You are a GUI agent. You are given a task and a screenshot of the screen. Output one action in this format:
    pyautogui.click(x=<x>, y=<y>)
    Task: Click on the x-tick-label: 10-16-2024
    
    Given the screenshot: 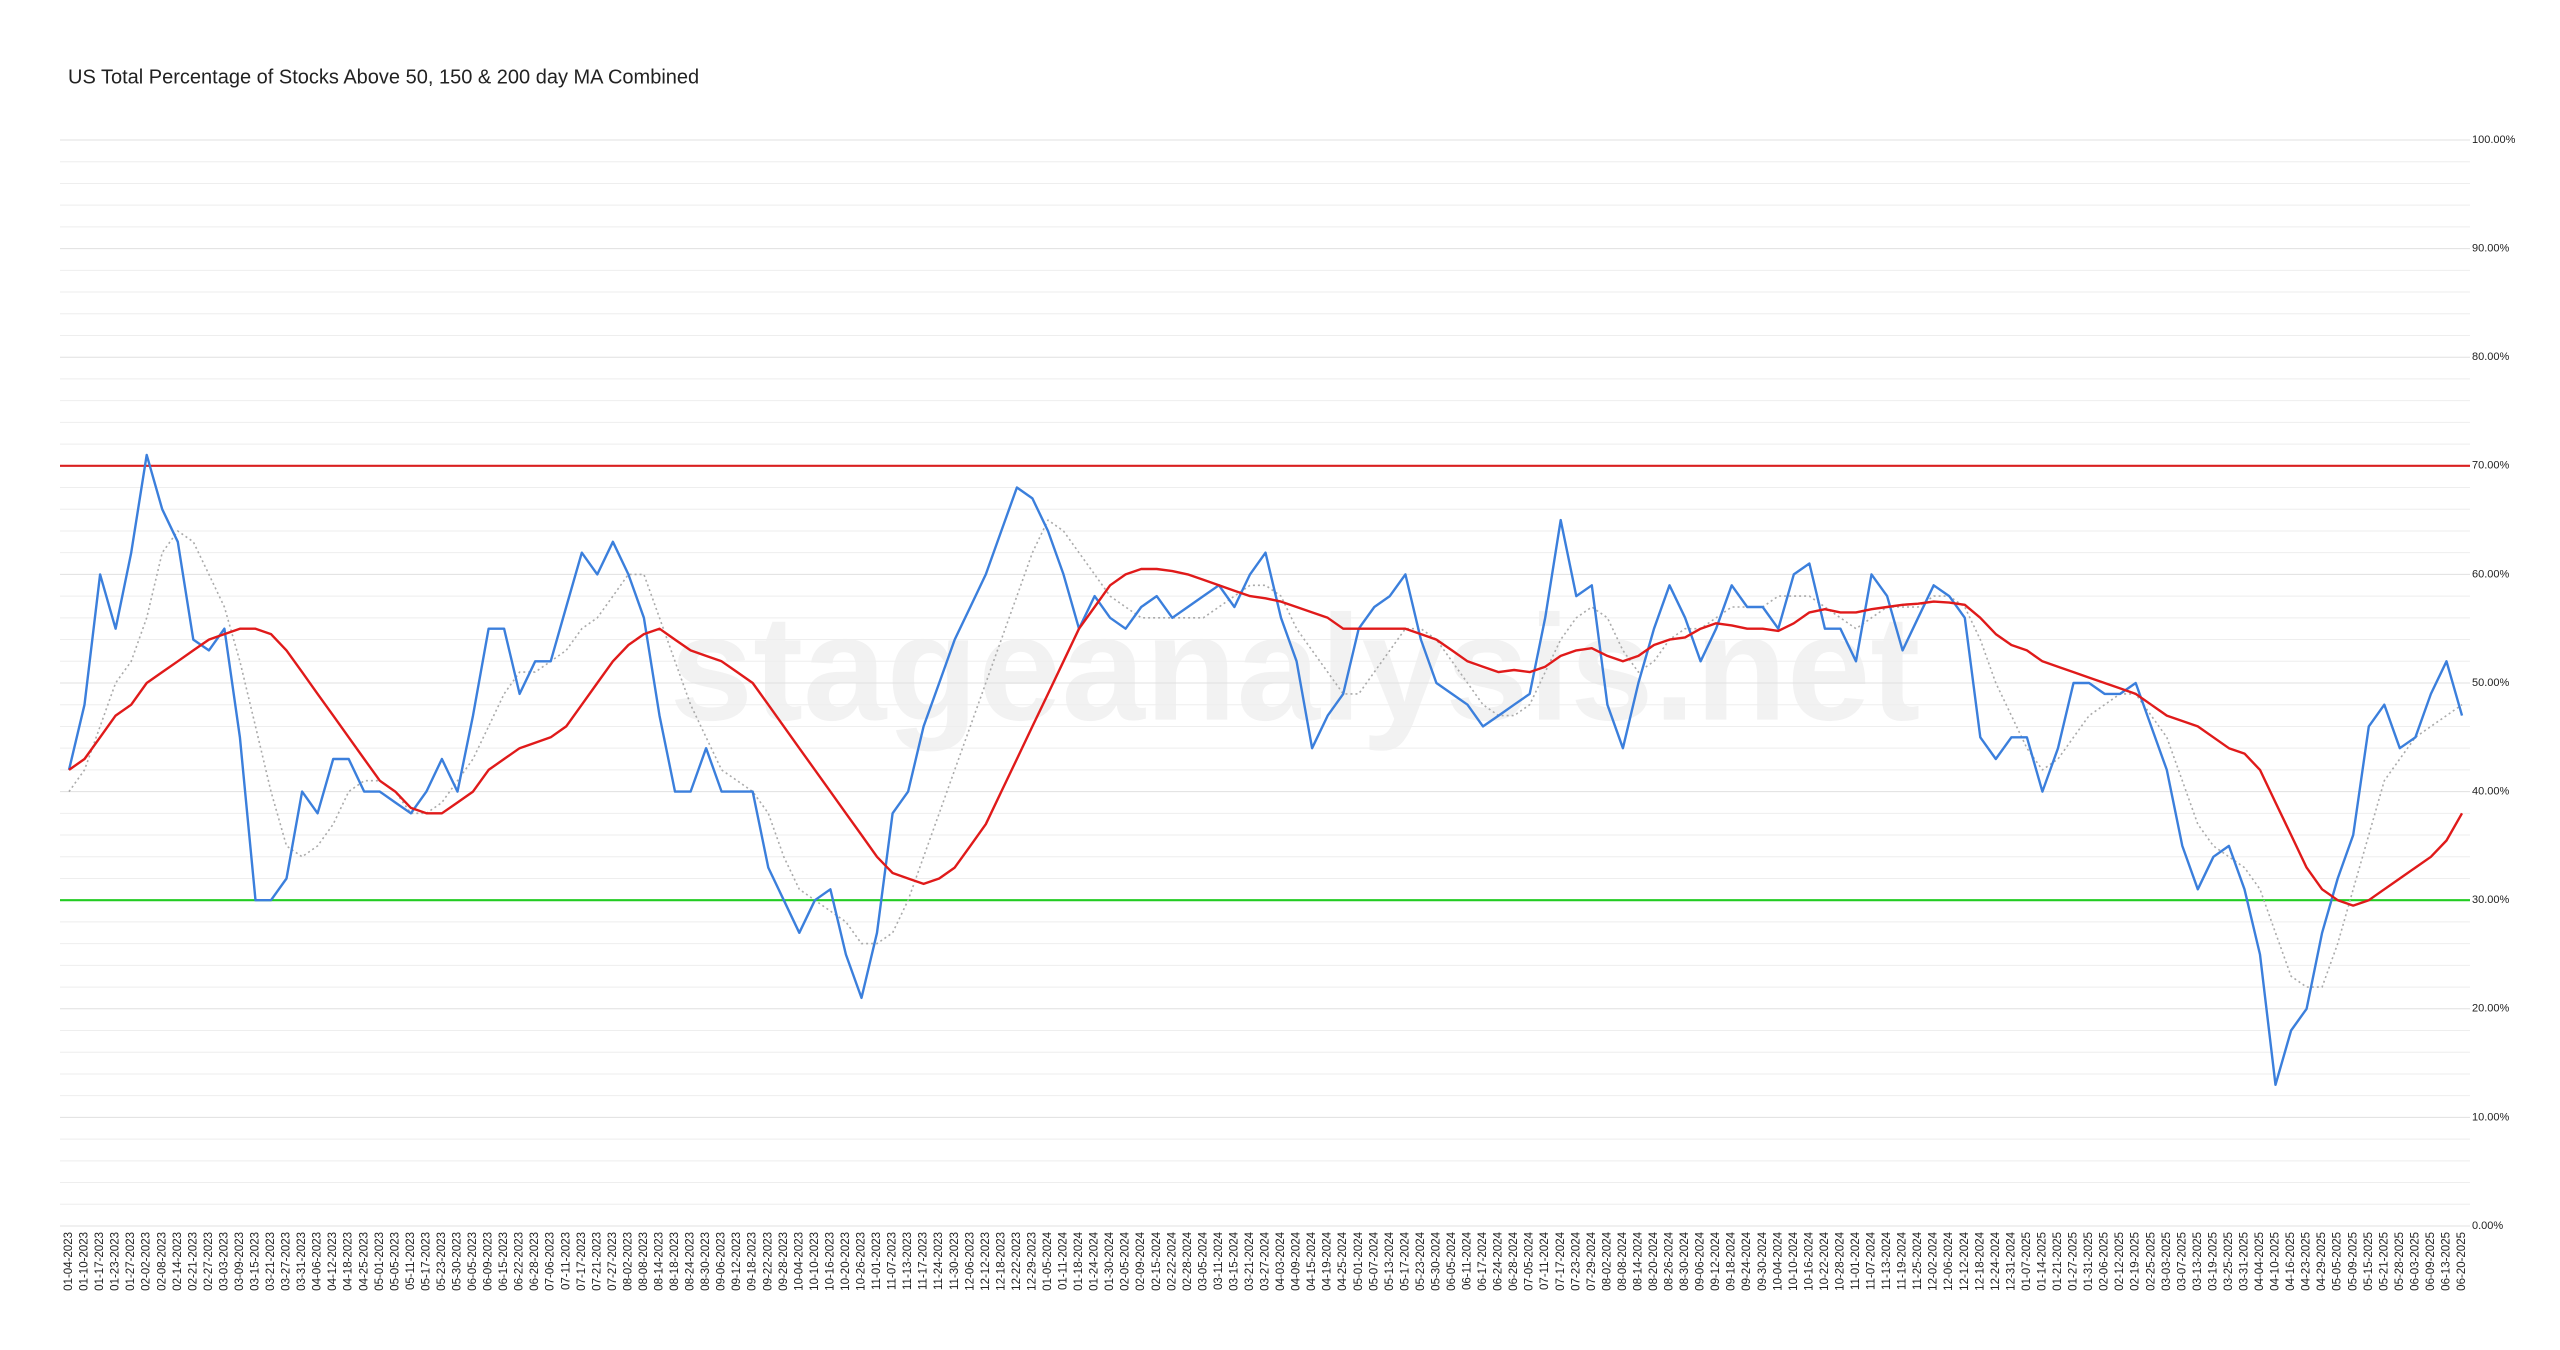 What is the action you would take?
    pyautogui.click(x=1809, y=1260)
    